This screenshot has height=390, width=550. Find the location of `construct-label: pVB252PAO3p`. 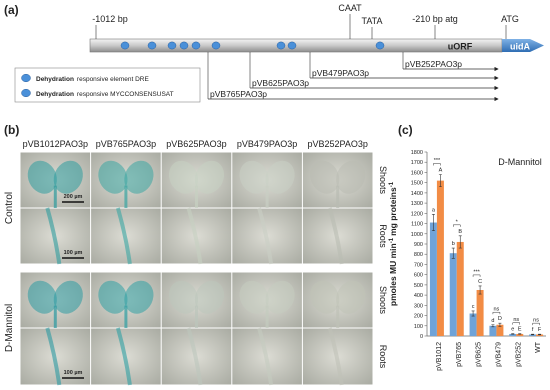

construct-label: pVB252PAO3p is located at coordinates (433, 64).